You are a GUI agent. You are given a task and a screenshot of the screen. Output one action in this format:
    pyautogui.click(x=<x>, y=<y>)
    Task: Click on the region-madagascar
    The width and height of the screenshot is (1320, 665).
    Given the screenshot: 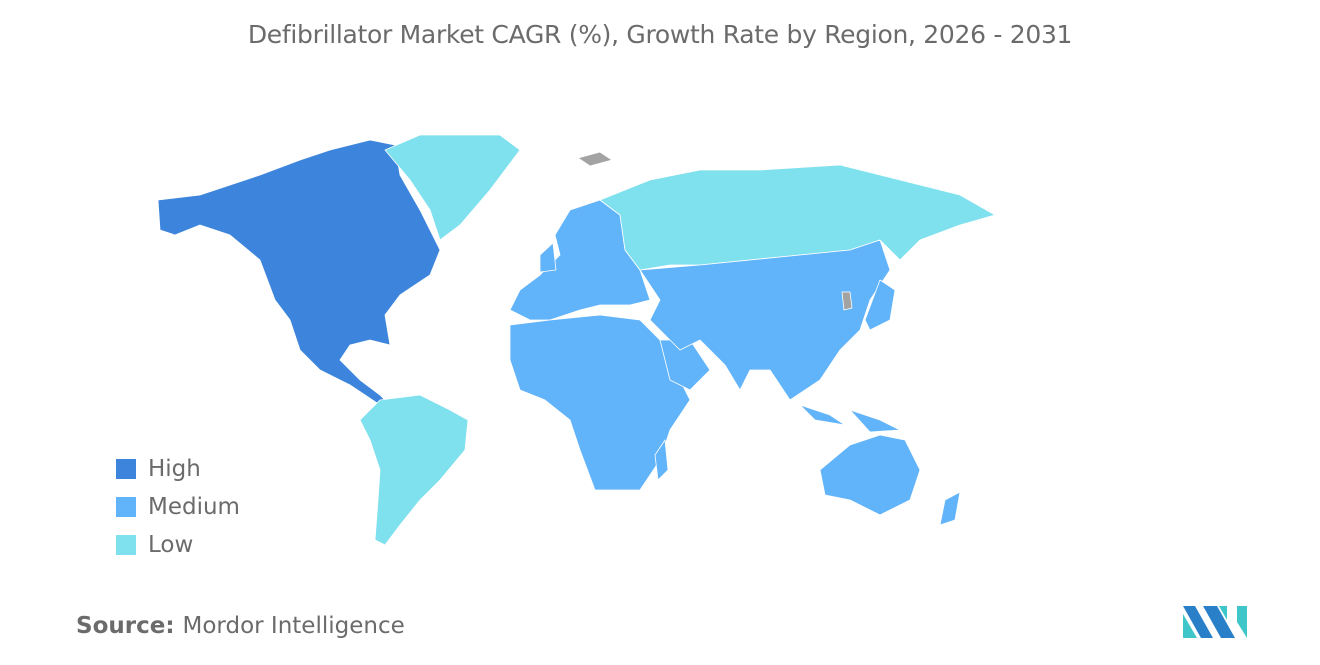 What is the action you would take?
    pyautogui.click(x=661, y=460)
    